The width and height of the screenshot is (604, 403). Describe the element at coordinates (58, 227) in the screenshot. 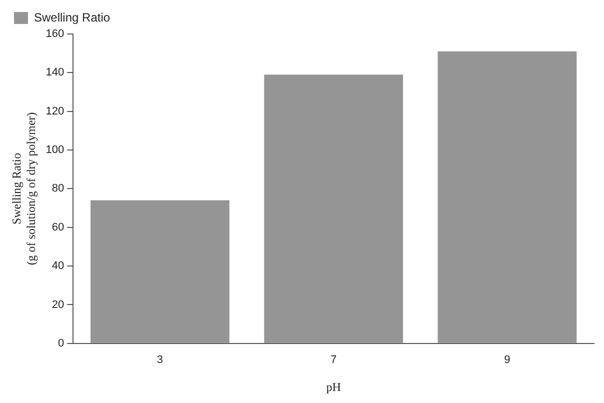

I see `y-tick-label: 60` at that location.